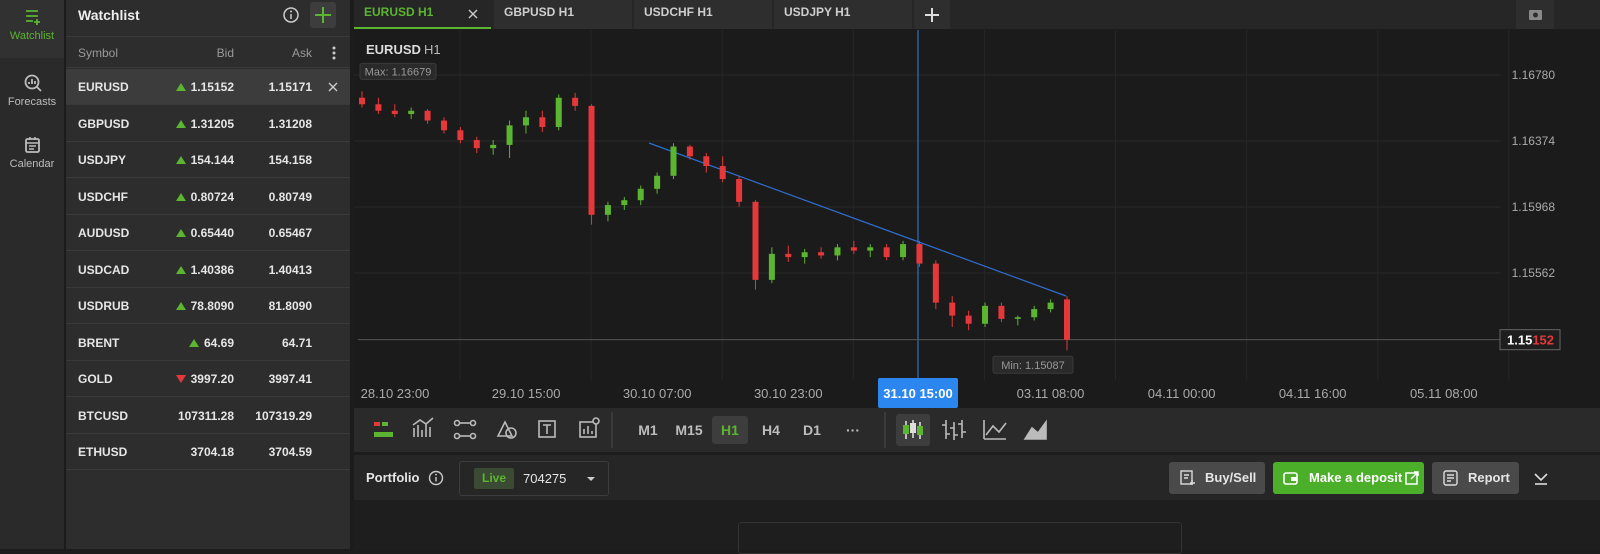  I want to click on line-tool-icon, so click(465, 429).